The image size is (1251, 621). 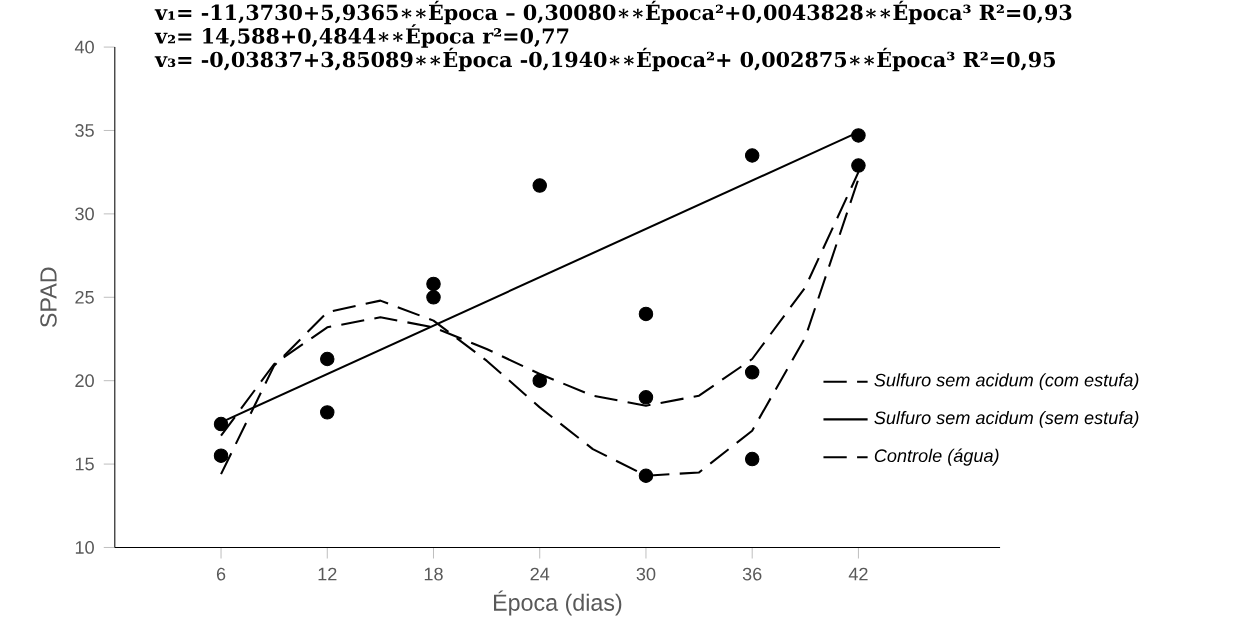 What do you see at coordinates (558, 603) in the screenshot?
I see `x-axis-title: Época (dias)` at bounding box center [558, 603].